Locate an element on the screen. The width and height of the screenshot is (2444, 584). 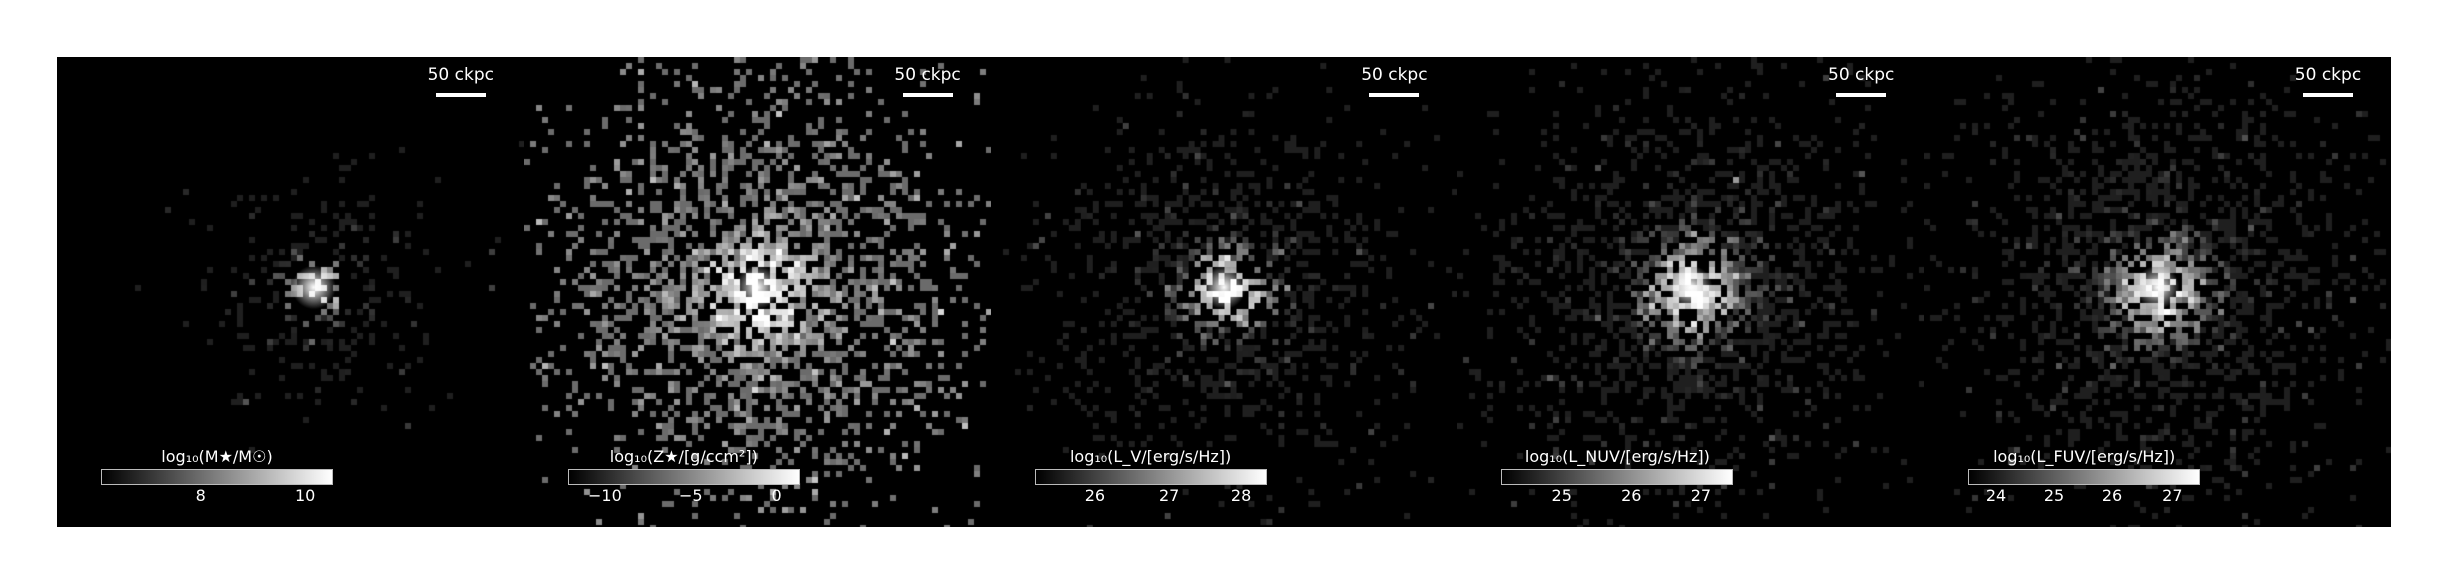
colorbar-label: log₁₀(L_NUV/[erg/s/Hz]) is located at coordinates (1617, 456).